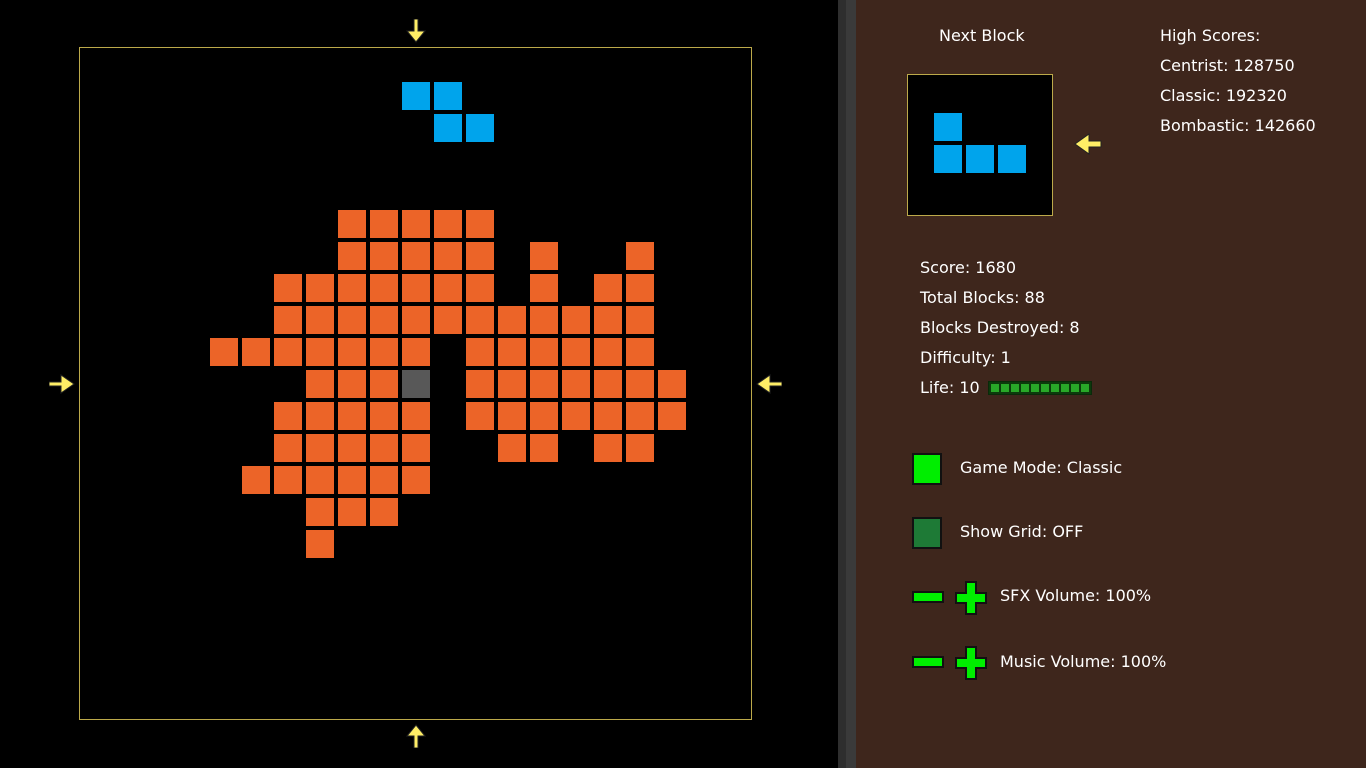  What do you see at coordinates (982, 35) in the screenshot?
I see `next-block-label: Next Block` at bounding box center [982, 35].